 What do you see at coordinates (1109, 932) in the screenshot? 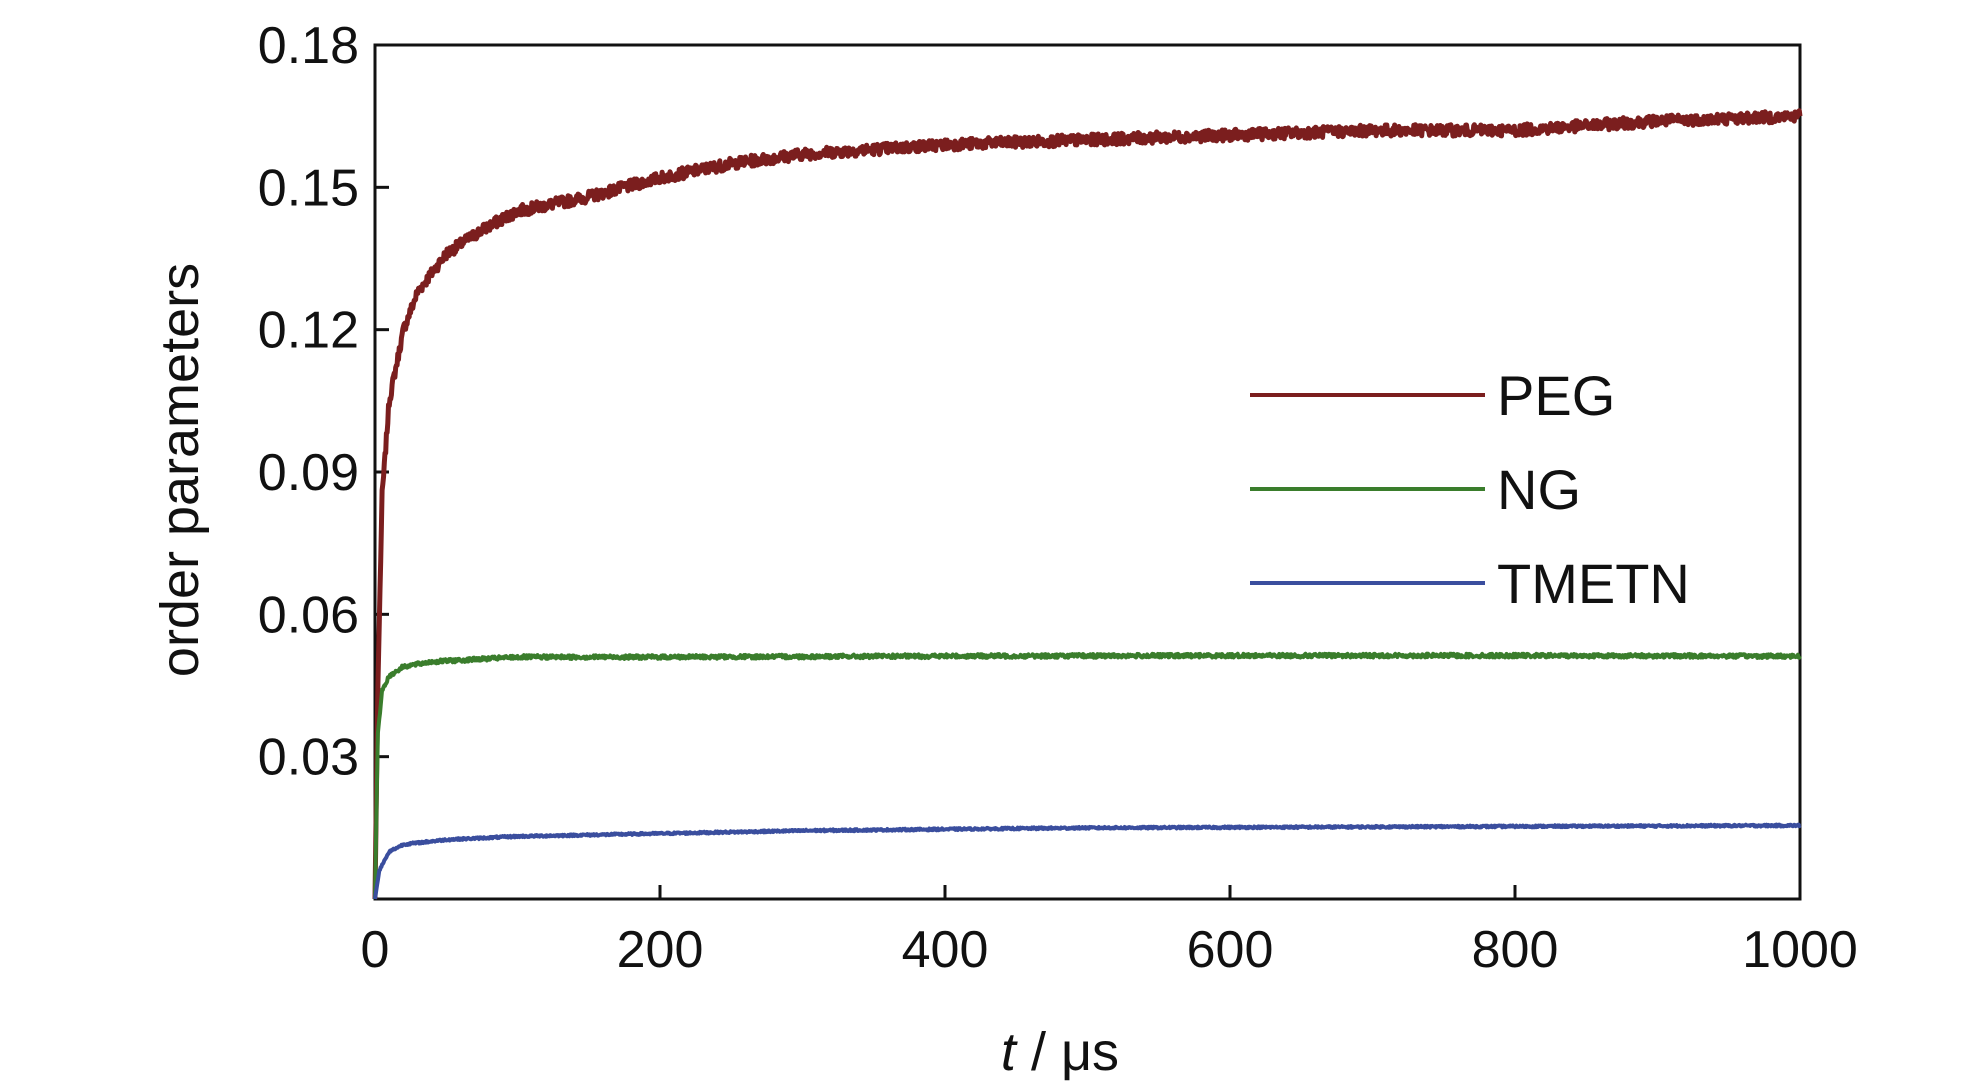
I see `x-axis-ticks: 0 200 400 600 800 1000` at bounding box center [1109, 932].